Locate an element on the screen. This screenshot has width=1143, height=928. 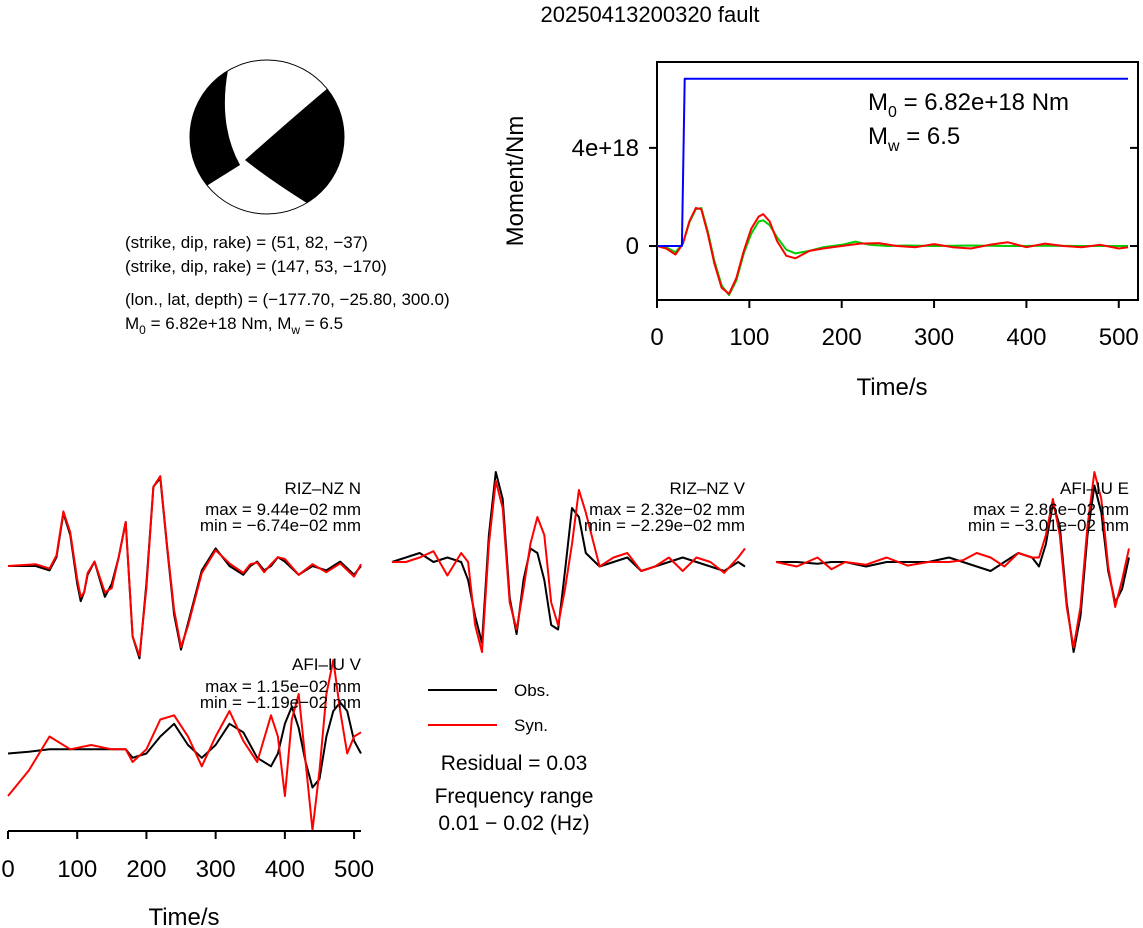
trace-3-min: min = −3.01e−02 mm is located at coordinates (1048, 525).